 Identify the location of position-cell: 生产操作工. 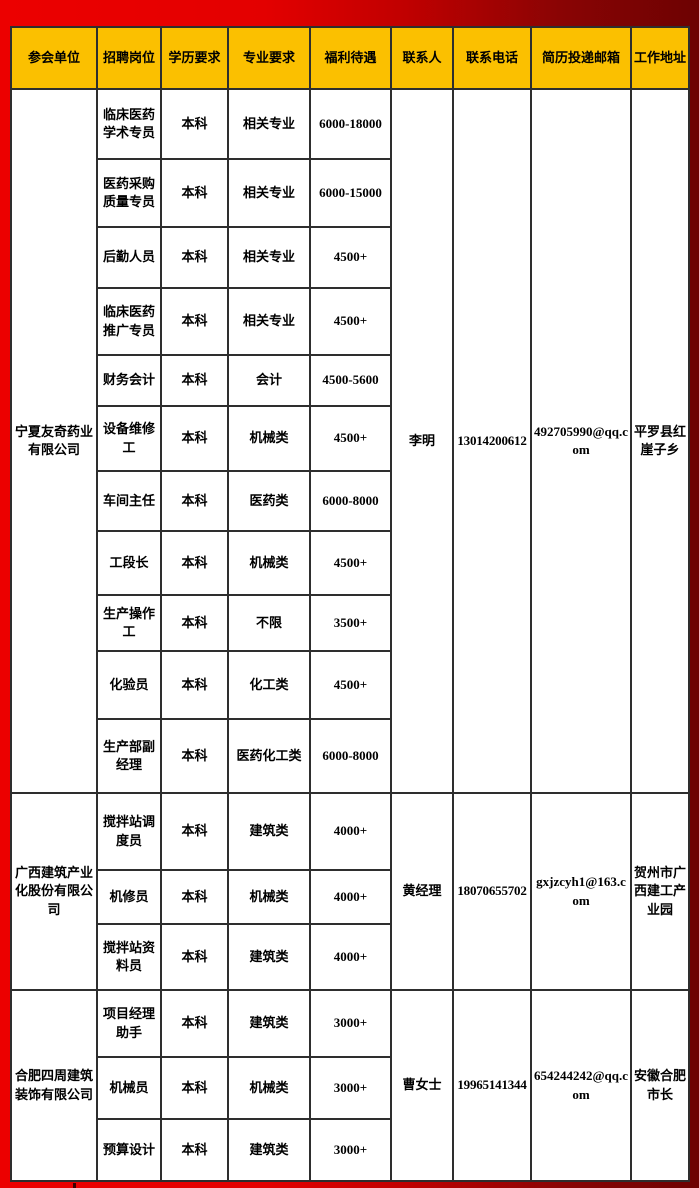
(129, 623).